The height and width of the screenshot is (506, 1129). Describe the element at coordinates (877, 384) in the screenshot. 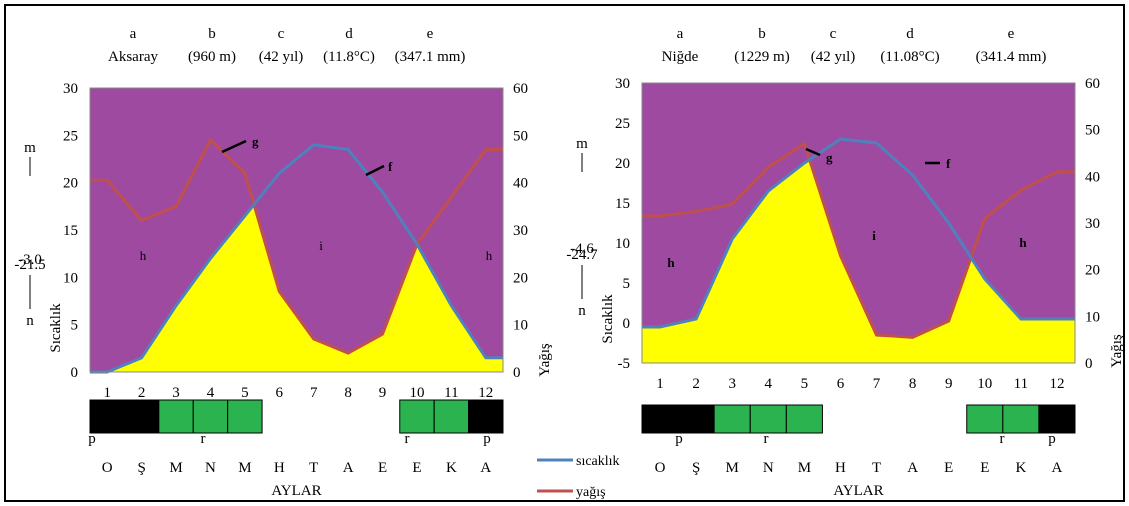

I see `x-tick-label: 7` at that location.